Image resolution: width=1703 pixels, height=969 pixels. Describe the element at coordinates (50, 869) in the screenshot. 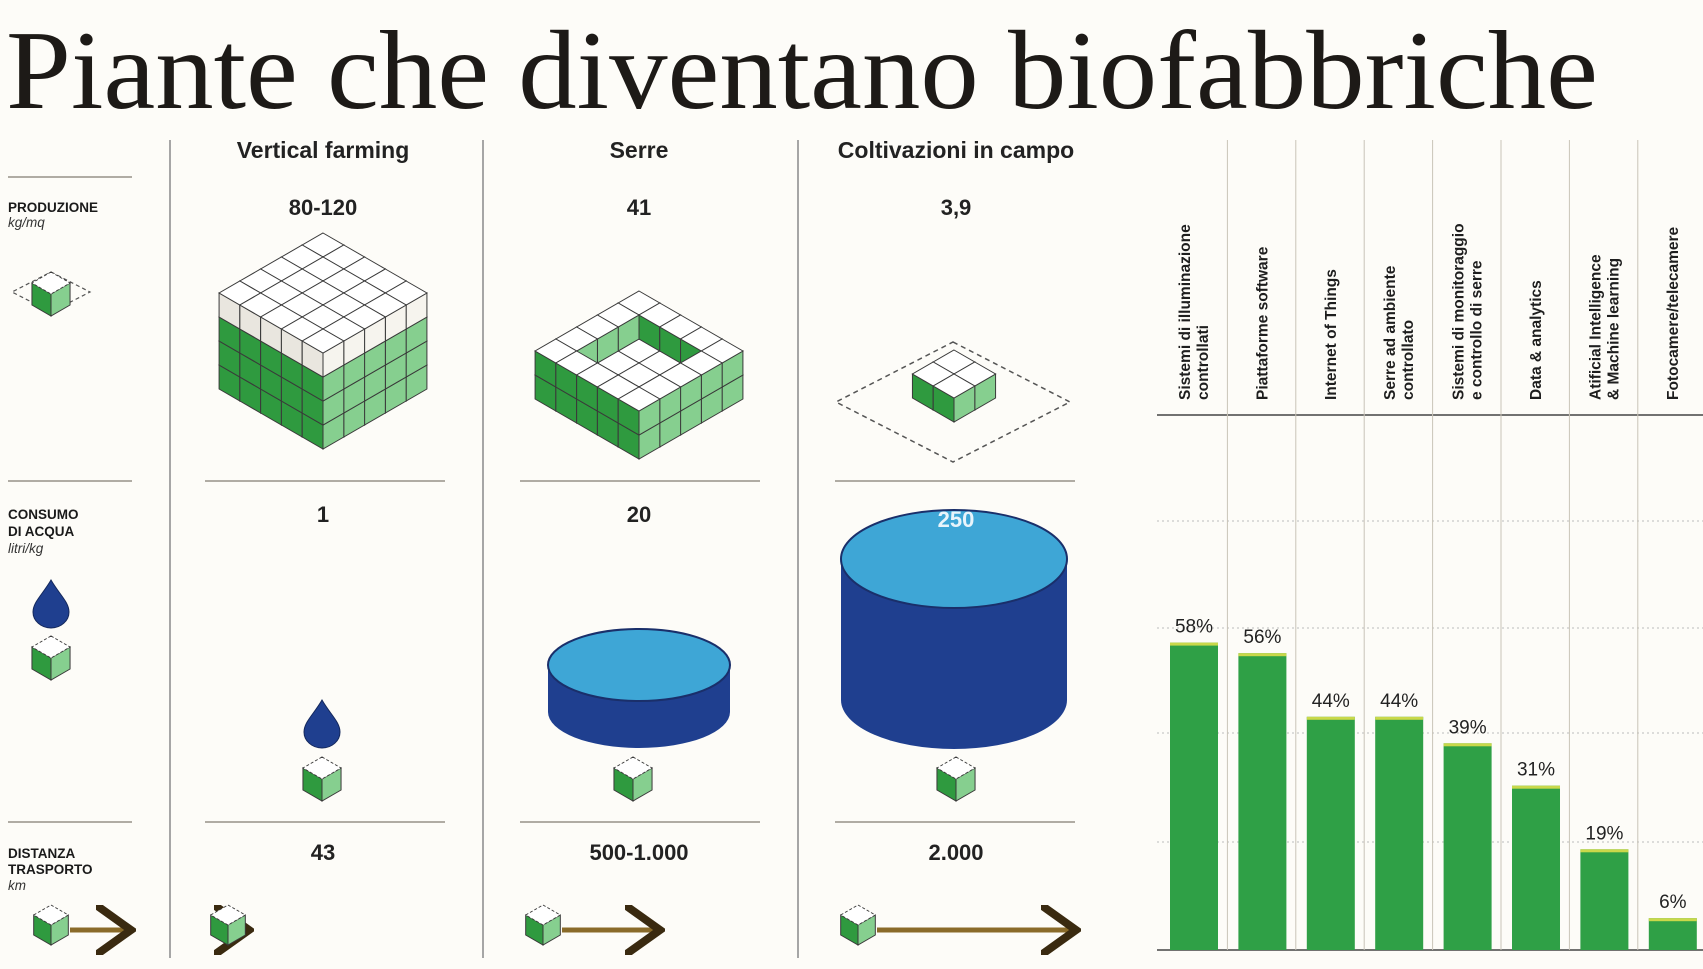

I see `row-label-trasporto: TRASPORTO` at that location.